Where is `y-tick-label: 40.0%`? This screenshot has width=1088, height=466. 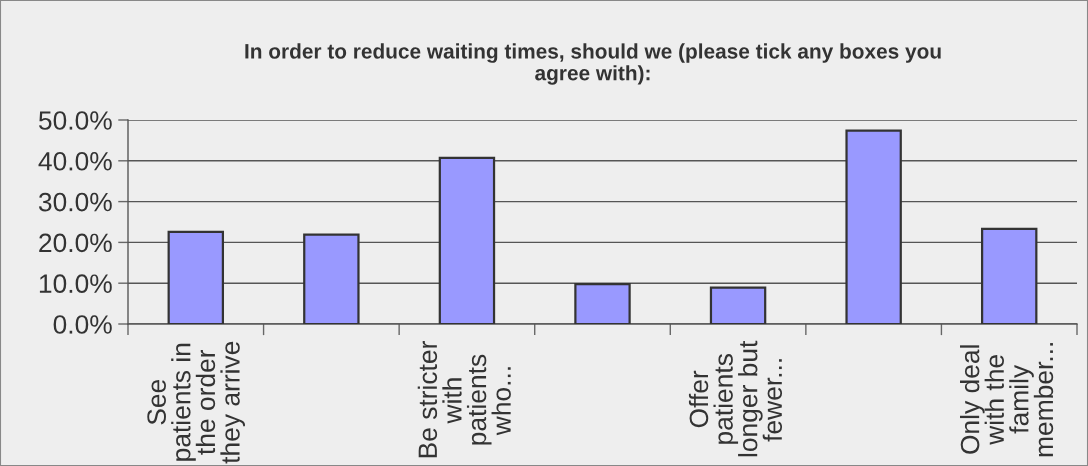 y-tick-label: 40.0% is located at coordinates (75, 161).